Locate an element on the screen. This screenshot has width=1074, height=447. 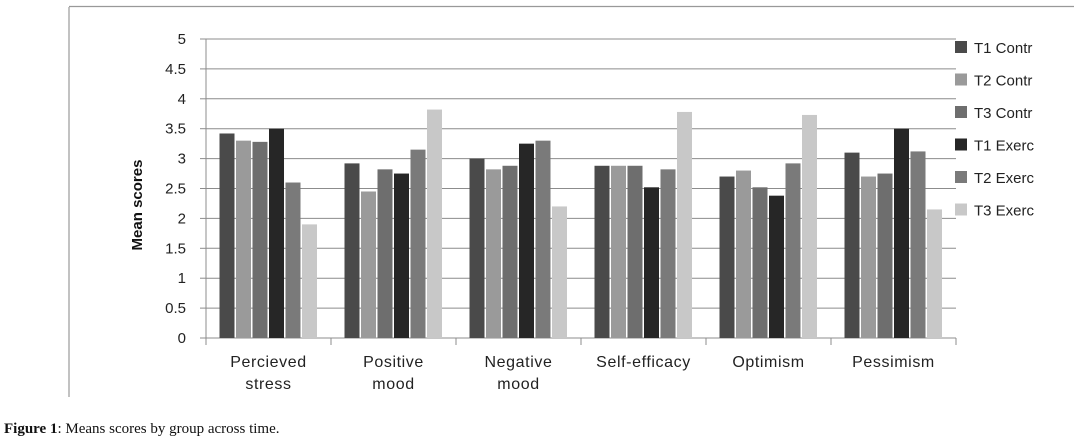
y-tick-label: 1 is located at coordinates (182, 278).